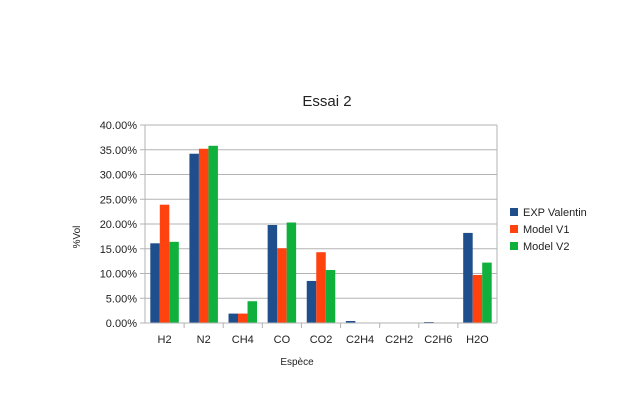 The height and width of the screenshot is (405, 617). I want to click on y-axis-title: %Vol, so click(77, 237).